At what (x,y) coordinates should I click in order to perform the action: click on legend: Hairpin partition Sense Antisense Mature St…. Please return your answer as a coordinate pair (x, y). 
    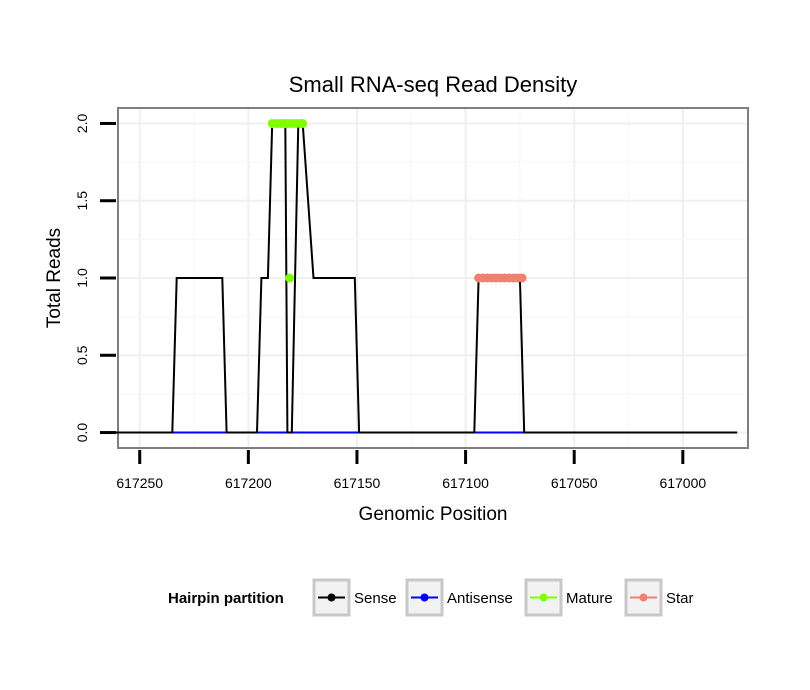
    Looking at the image, I should click on (431, 597).